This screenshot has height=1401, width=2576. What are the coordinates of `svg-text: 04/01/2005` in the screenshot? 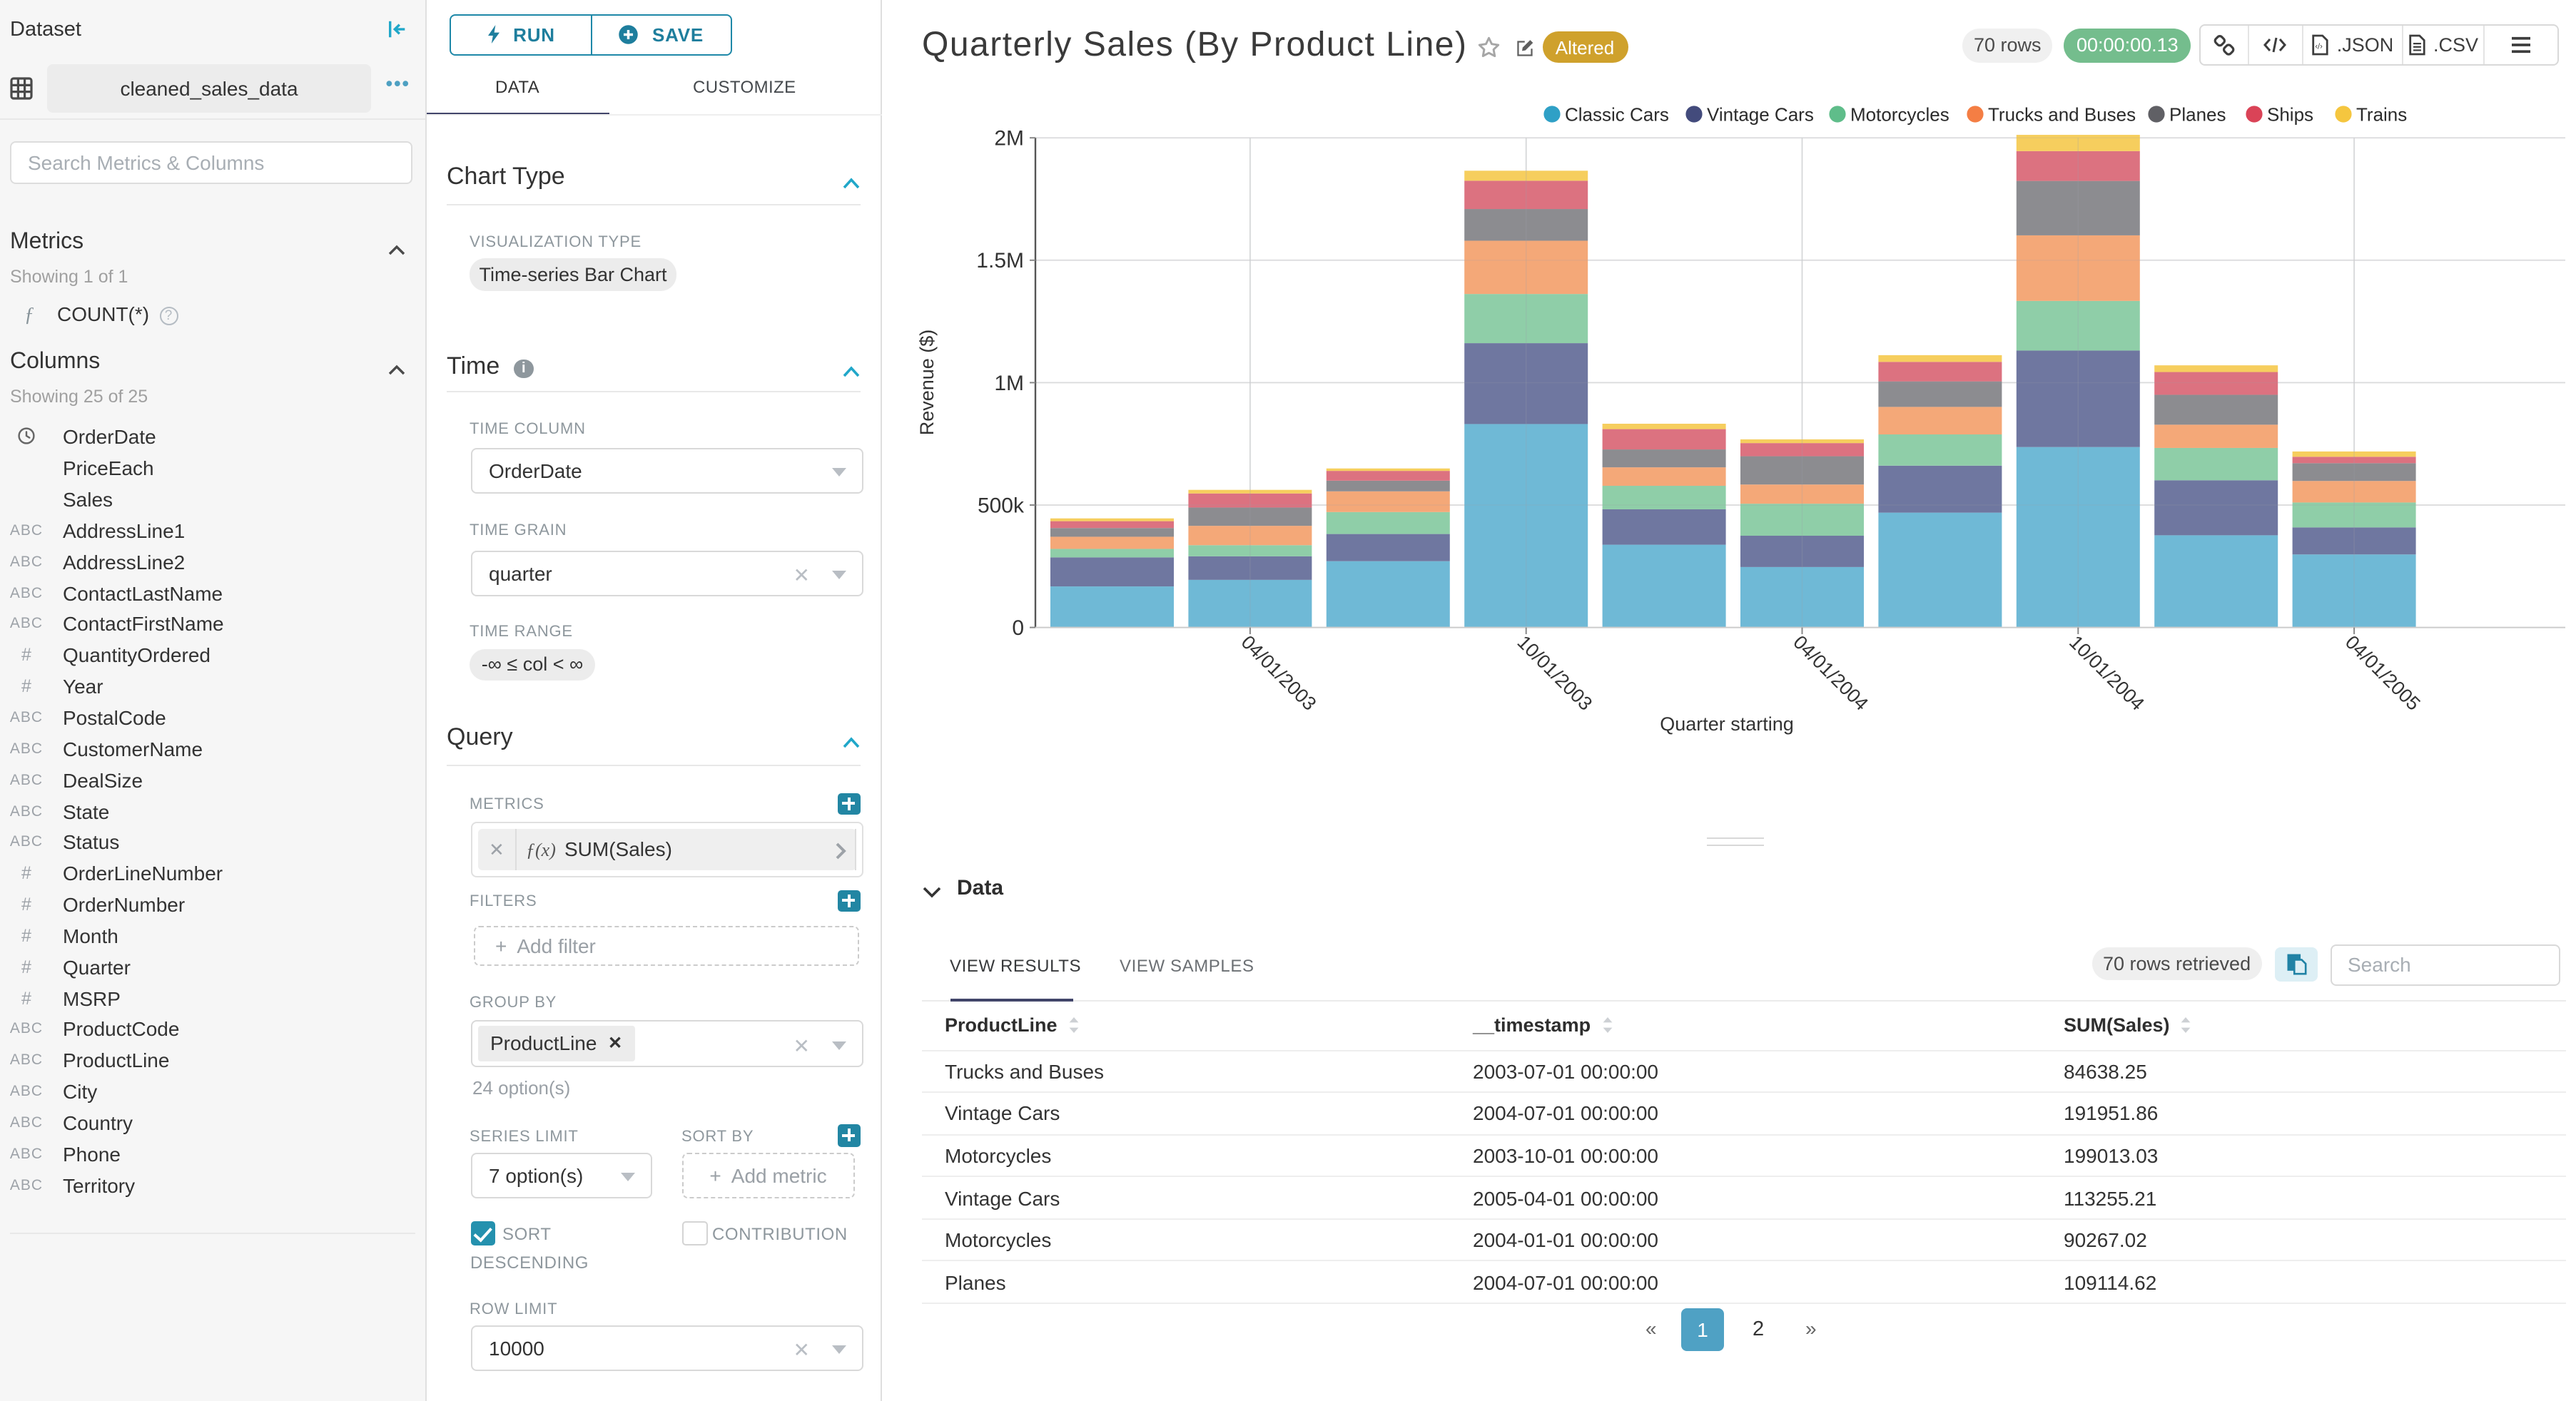 It's located at (2383, 673).